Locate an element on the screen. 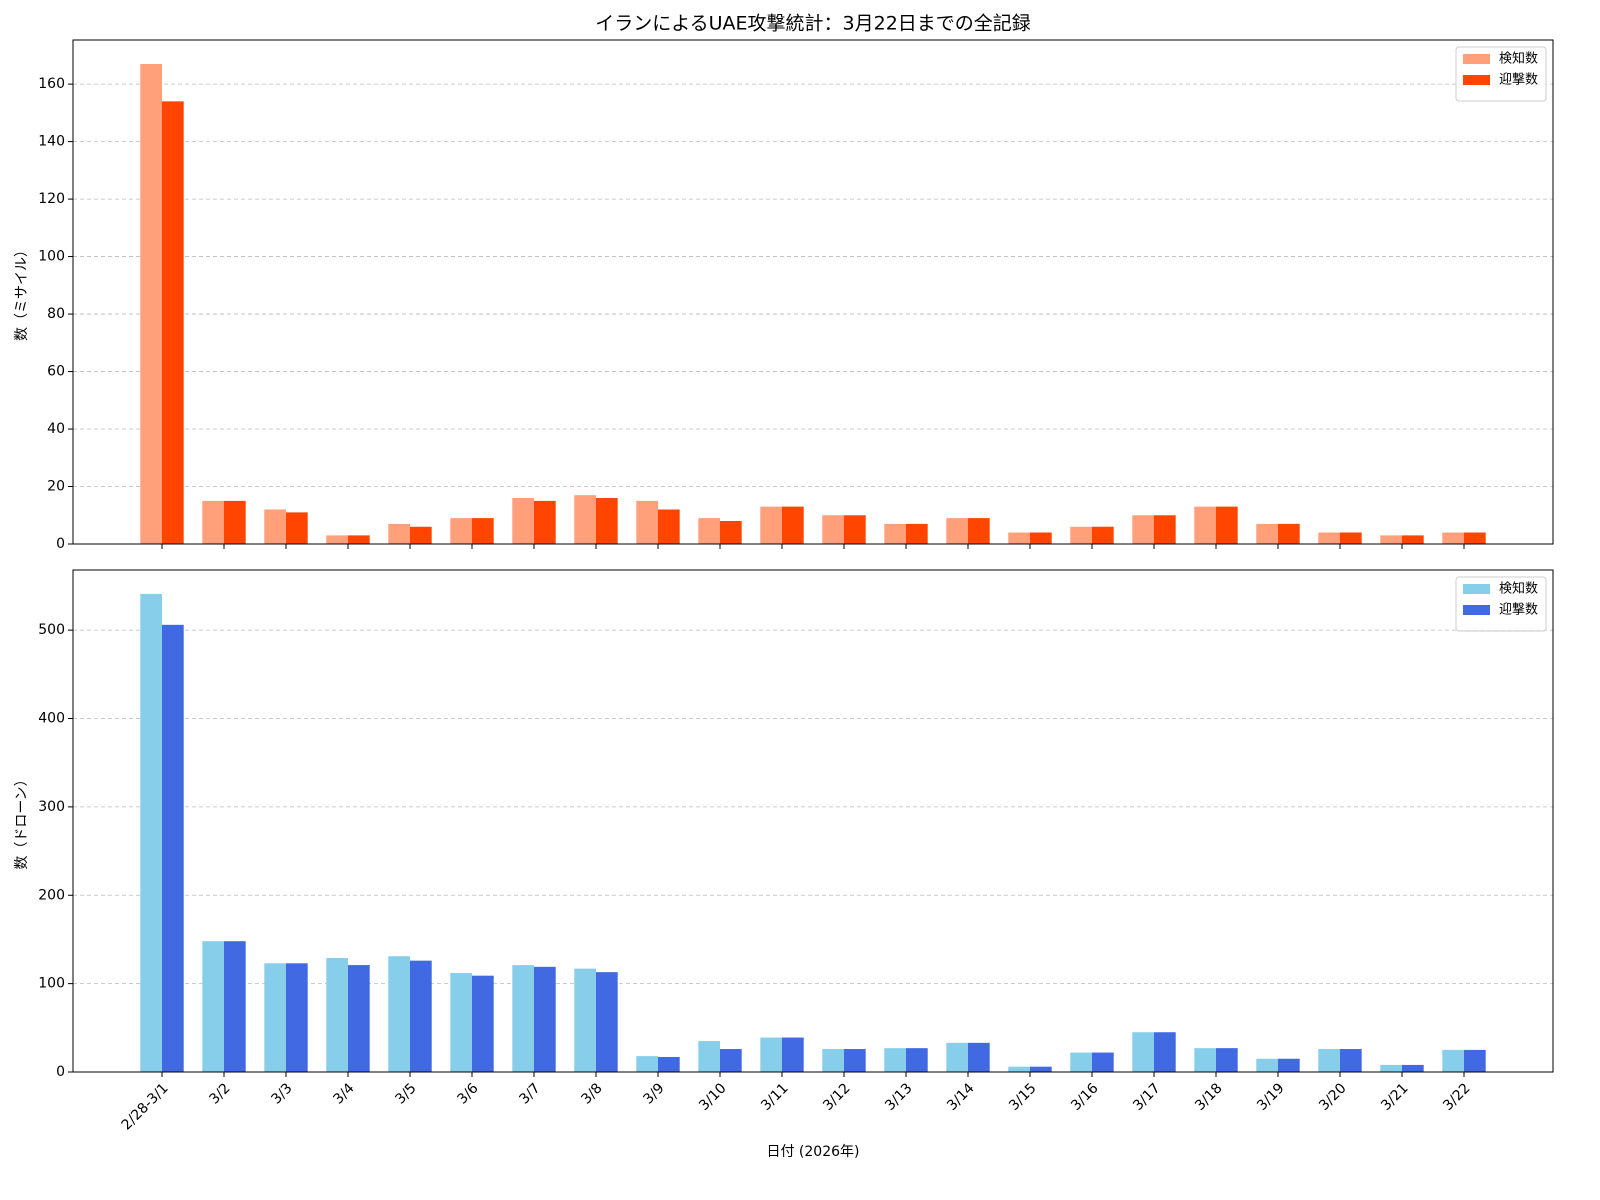  x-tick-label: 3/10 is located at coordinates (713, 1097).